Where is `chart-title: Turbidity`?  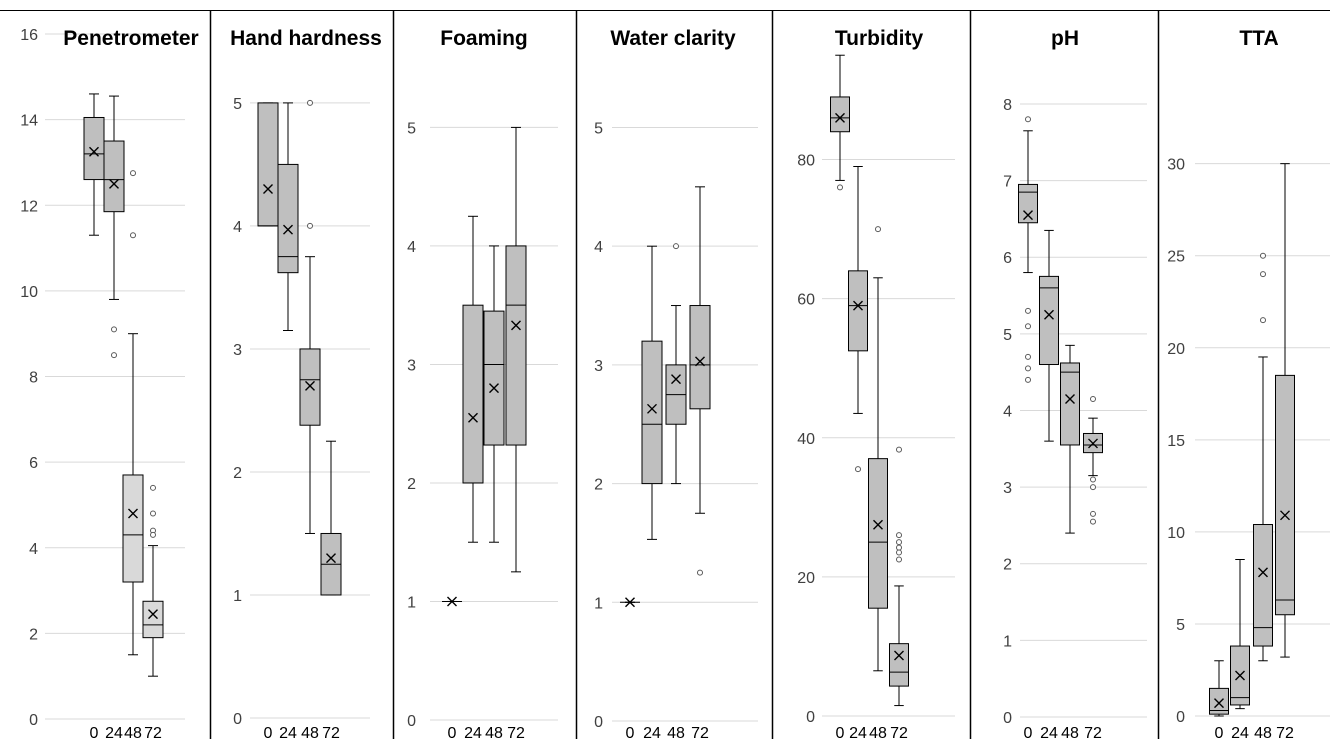
chart-title: Turbidity is located at coordinates (879, 38).